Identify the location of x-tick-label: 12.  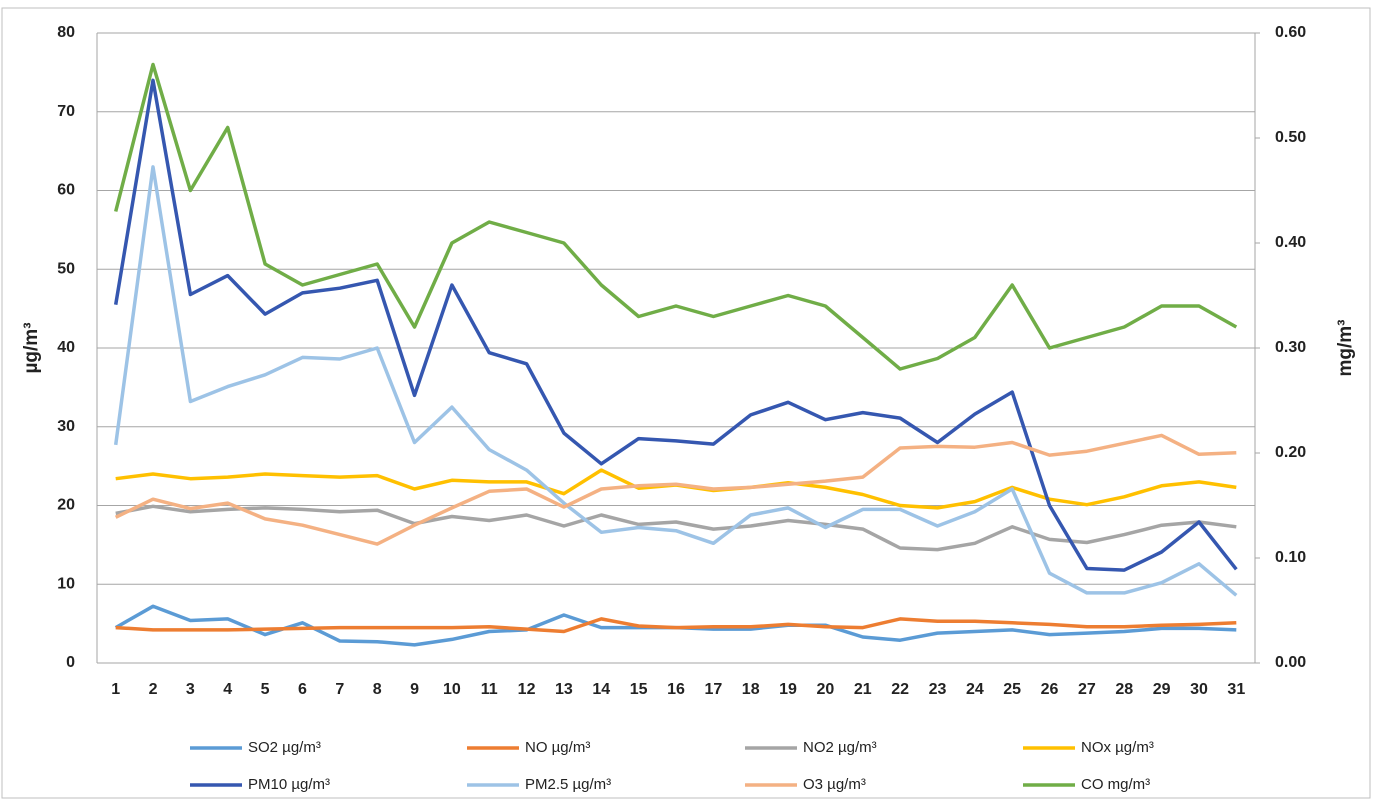
(527, 689).